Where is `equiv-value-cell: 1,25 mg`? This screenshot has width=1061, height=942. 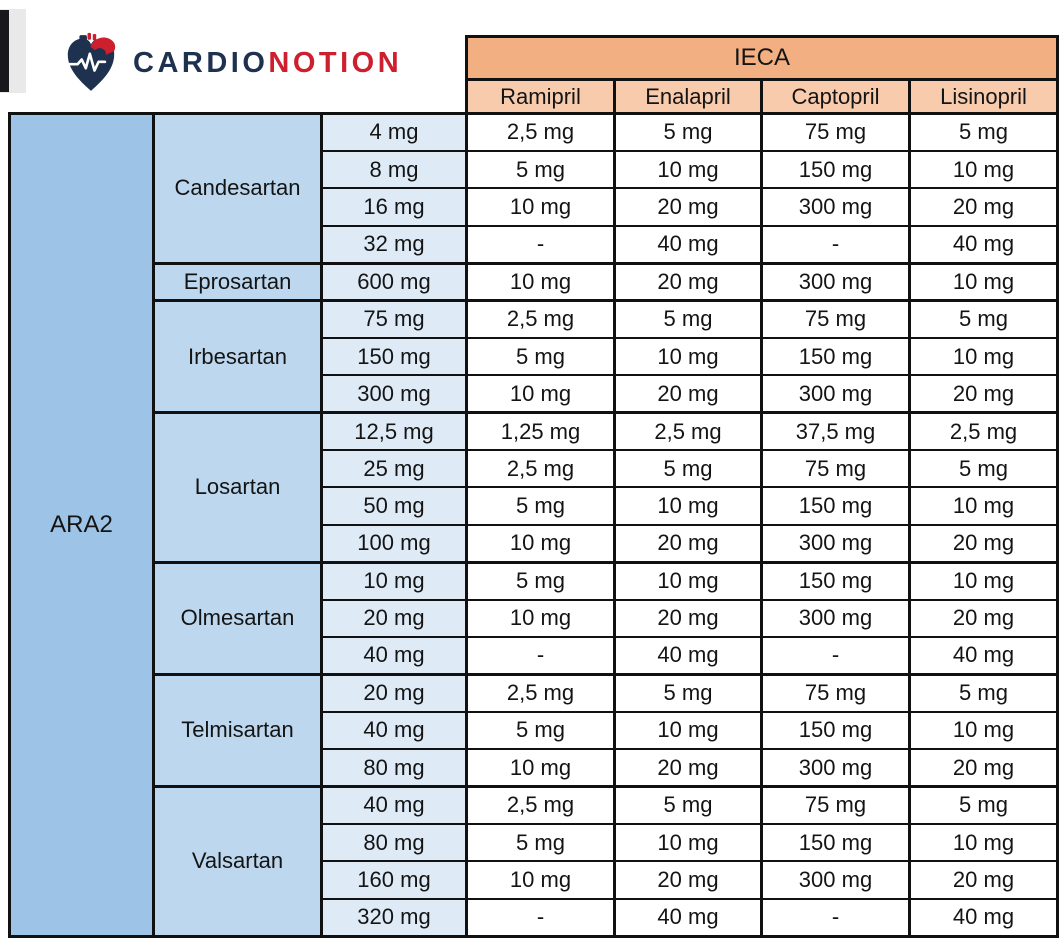 equiv-value-cell: 1,25 mg is located at coordinates (540, 431).